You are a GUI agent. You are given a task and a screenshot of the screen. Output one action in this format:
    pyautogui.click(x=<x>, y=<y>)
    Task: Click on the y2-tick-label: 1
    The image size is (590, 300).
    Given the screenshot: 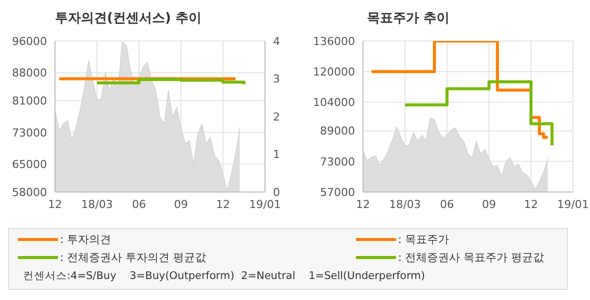 What is the action you would take?
    pyautogui.click(x=276, y=155)
    